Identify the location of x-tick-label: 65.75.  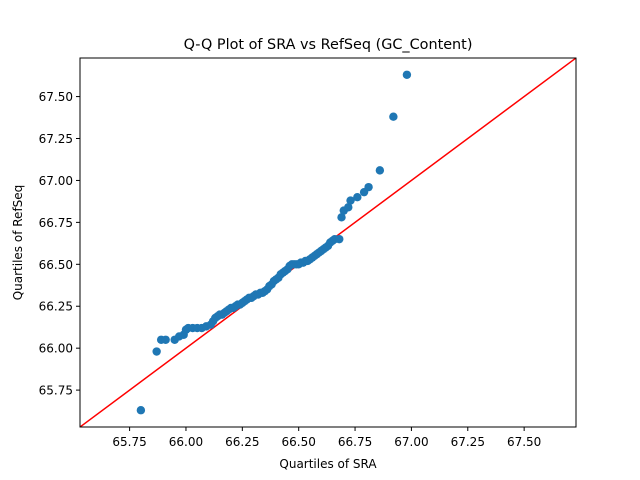
(129, 442).